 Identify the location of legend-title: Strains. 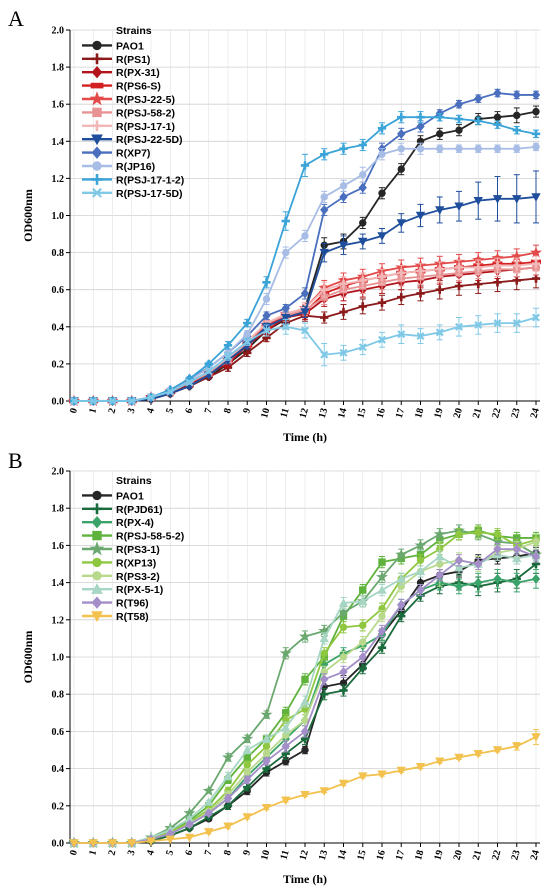
(134, 481).